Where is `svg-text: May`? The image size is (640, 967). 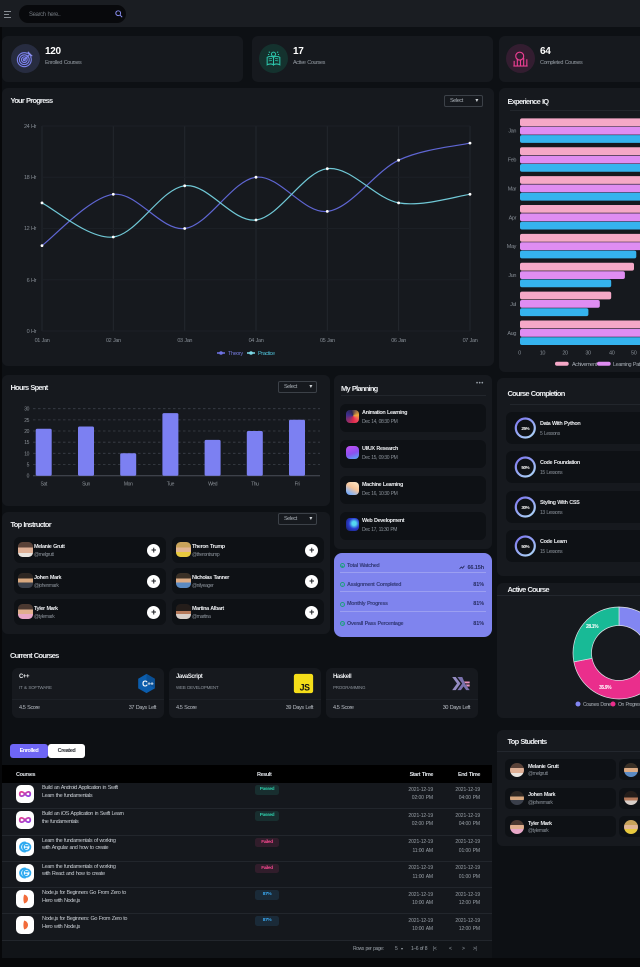
svg-text: May is located at coordinates (512, 247).